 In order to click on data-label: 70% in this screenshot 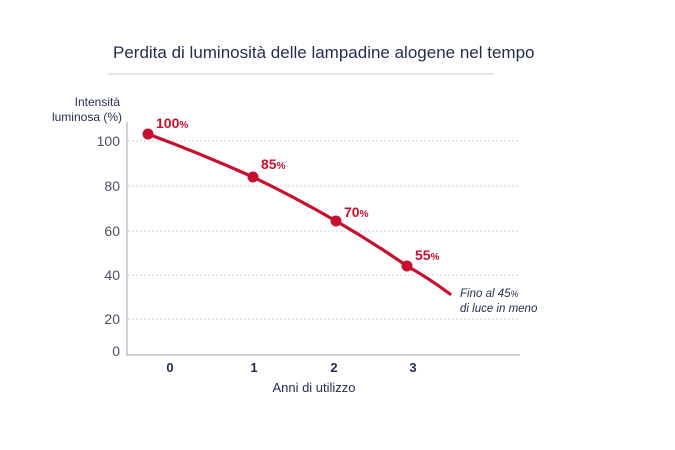, I will do `click(356, 212)`.